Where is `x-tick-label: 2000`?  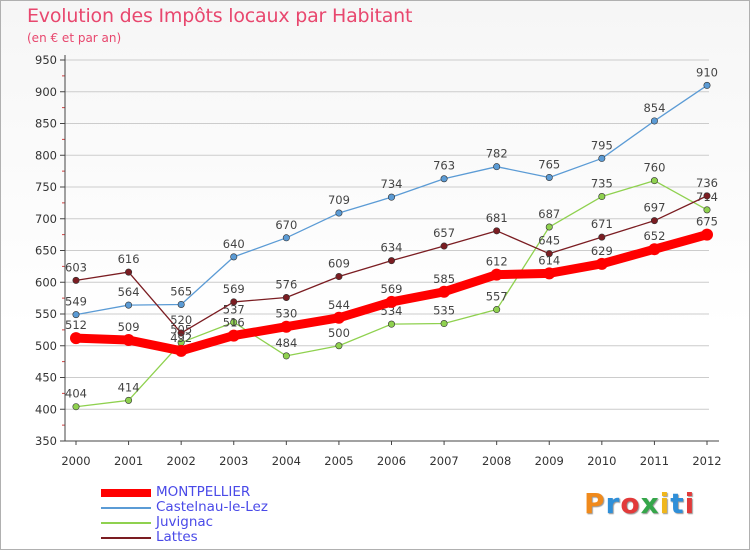 x-tick-label: 2000 is located at coordinates (75, 461).